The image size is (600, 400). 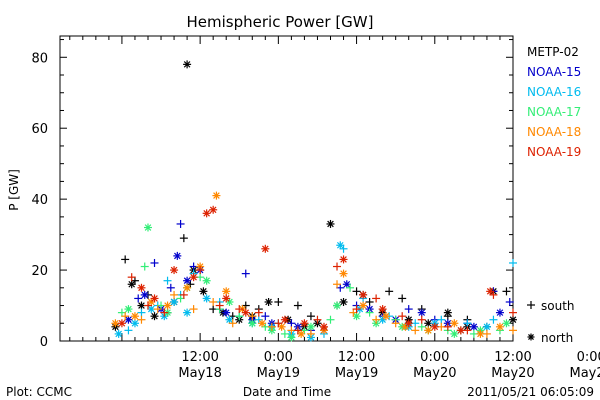 What do you see at coordinates (554, 132) in the screenshot?
I see `legend-entry: NOAA-18` at bounding box center [554, 132].